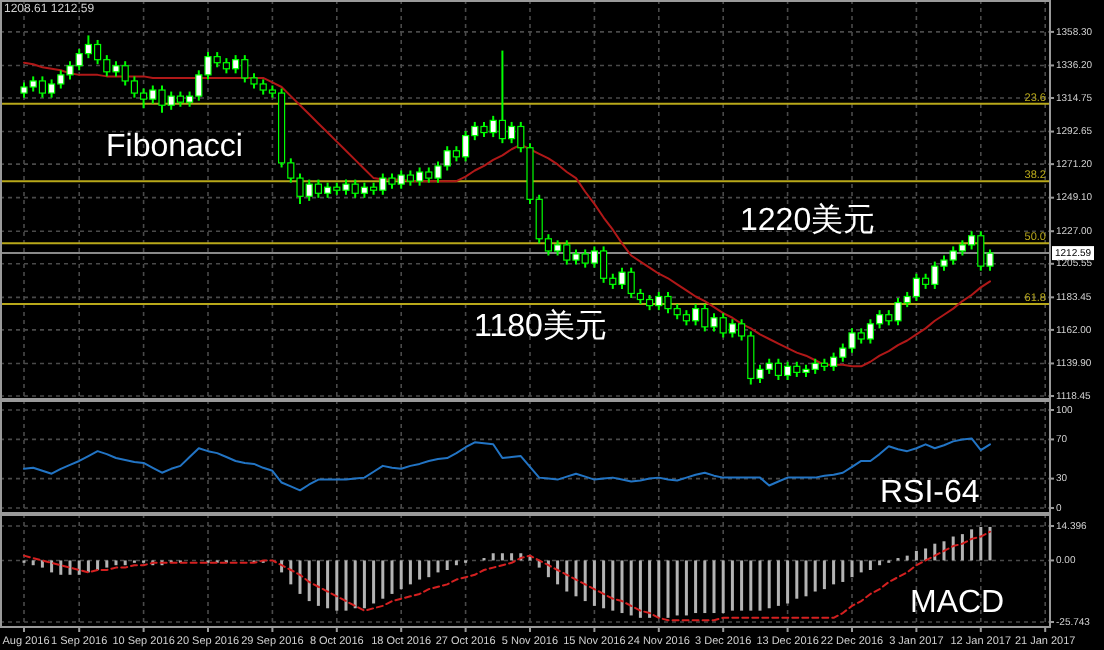  I want to click on annotation: MACD, so click(957, 603).